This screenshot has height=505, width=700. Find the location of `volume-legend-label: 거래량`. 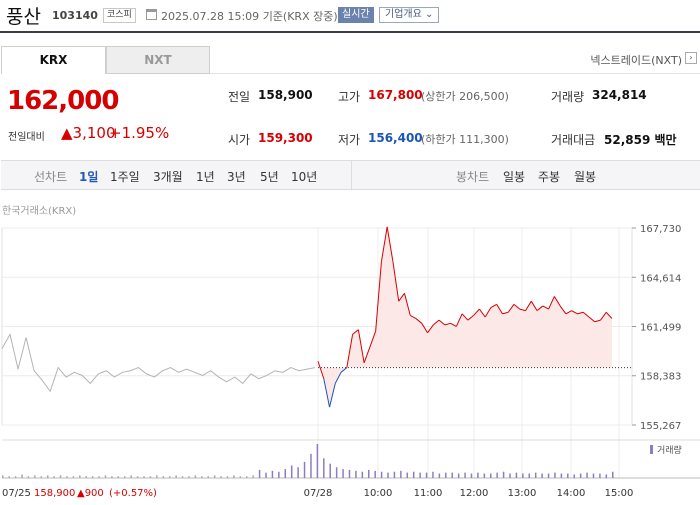

volume-legend-label: 거래량 is located at coordinates (669, 450).